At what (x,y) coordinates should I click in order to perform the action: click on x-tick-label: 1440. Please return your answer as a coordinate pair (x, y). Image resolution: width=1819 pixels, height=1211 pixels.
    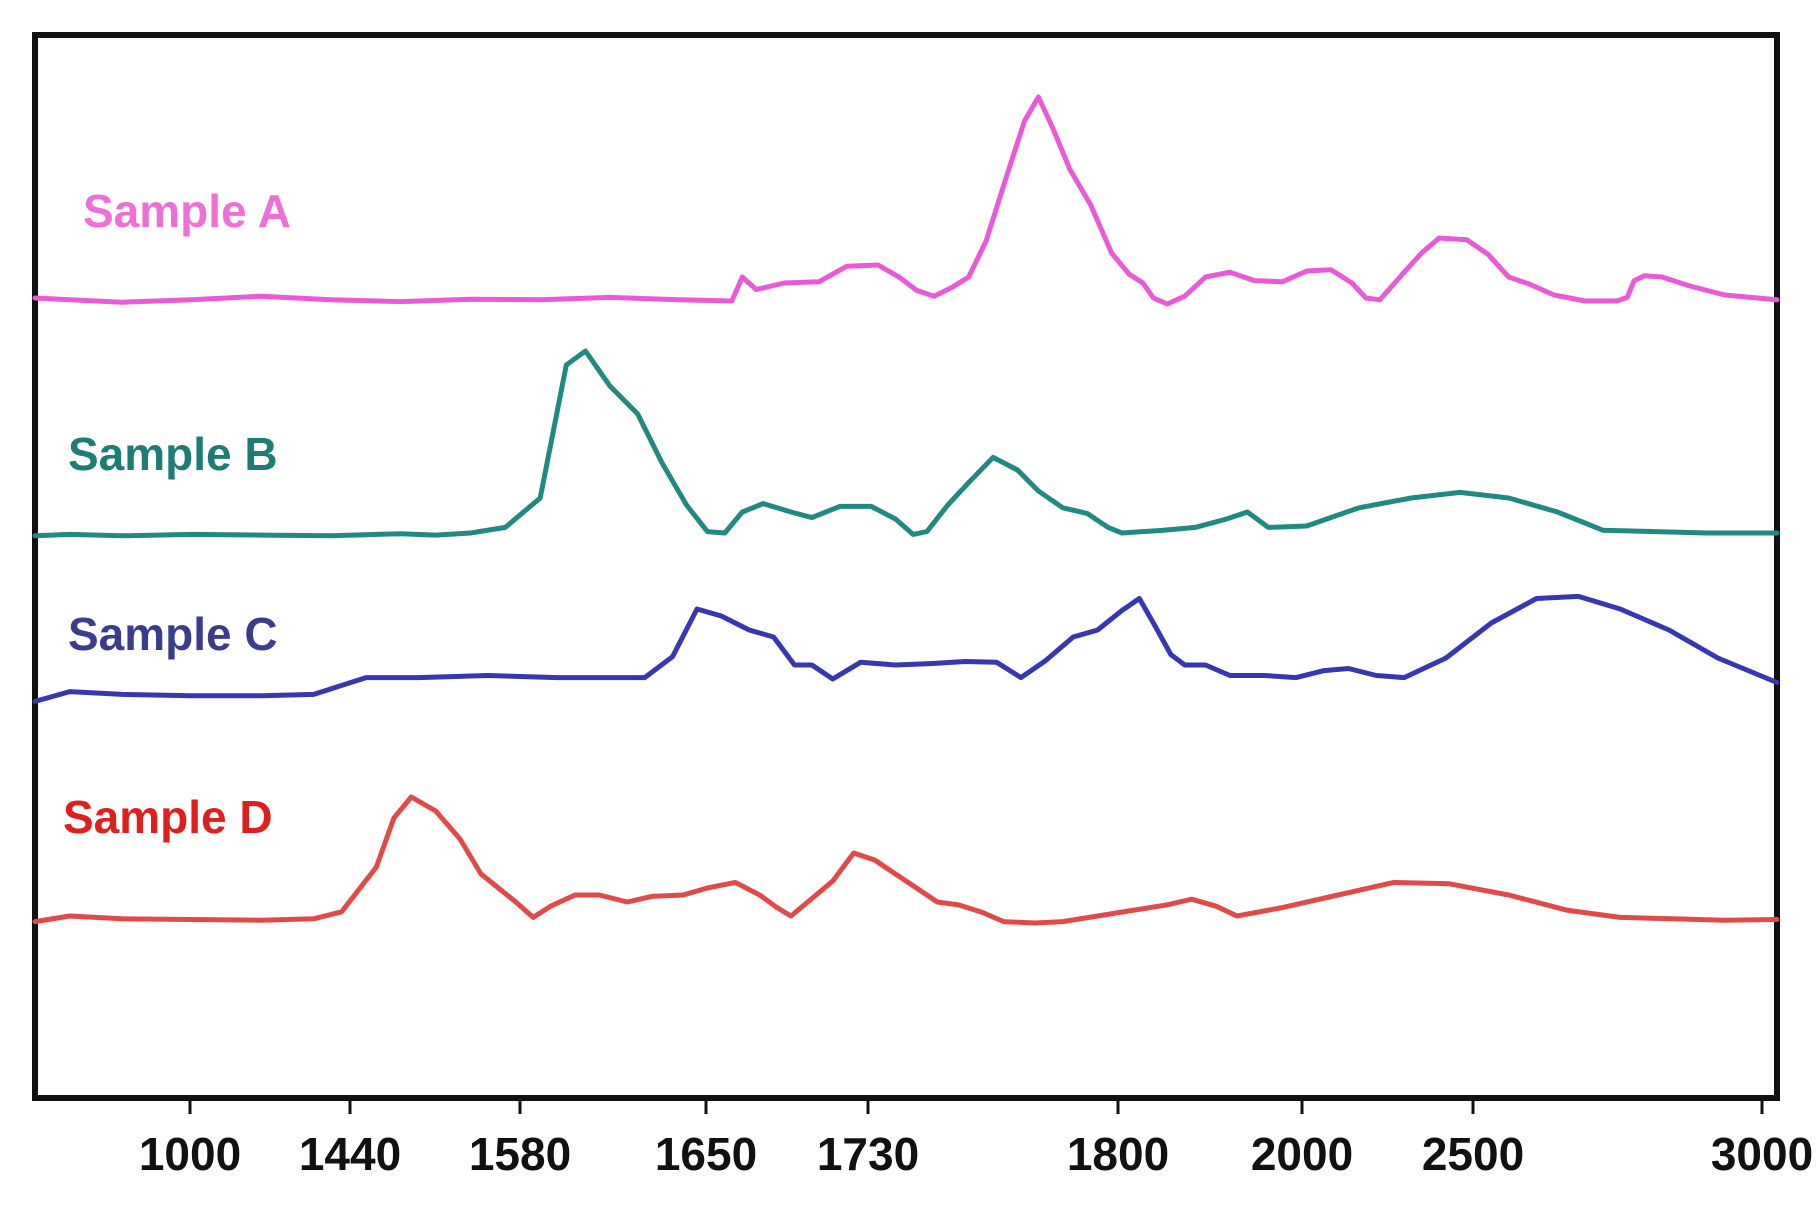
    Looking at the image, I should click on (350, 1154).